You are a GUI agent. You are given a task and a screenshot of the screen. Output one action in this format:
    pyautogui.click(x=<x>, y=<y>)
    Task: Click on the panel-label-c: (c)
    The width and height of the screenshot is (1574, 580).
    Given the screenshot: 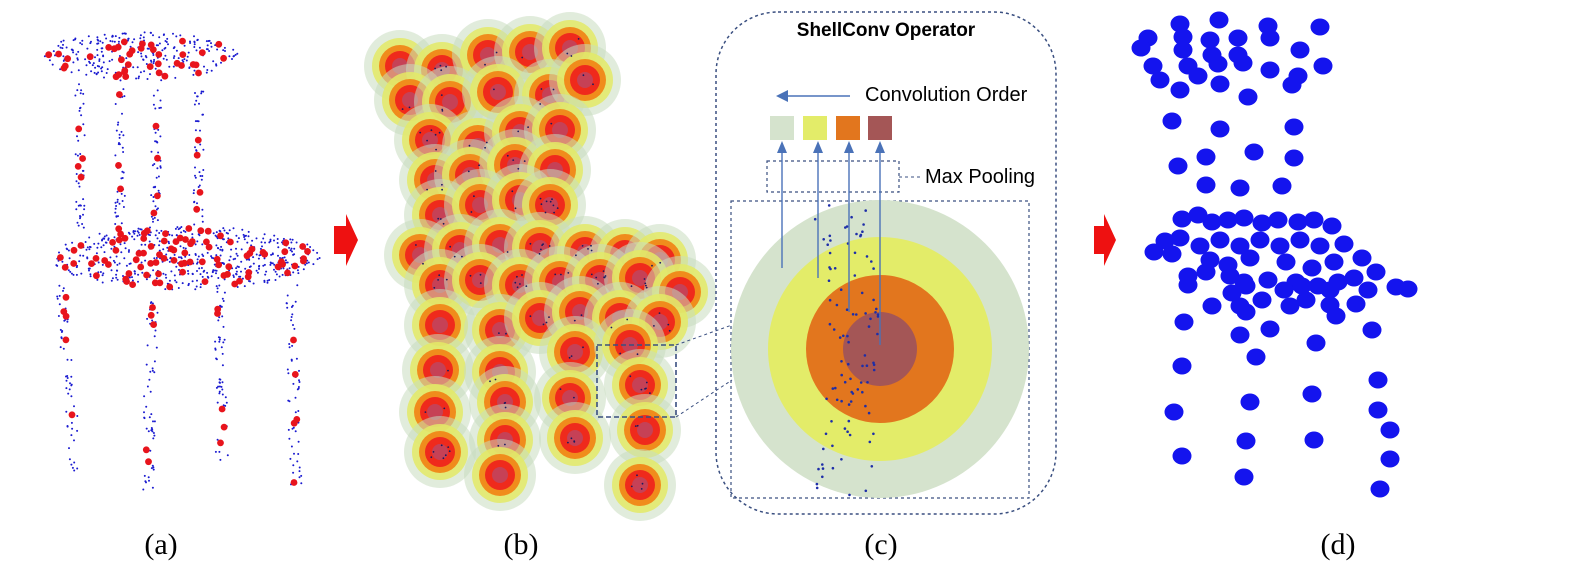 What is the action you would take?
    pyautogui.click(x=881, y=544)
    